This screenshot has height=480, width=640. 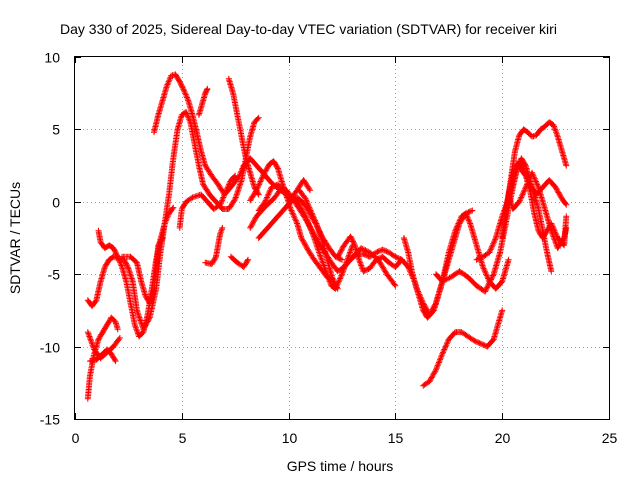 I want to click on x-axis-label: GPS time / hours, so click(x=340, y=466).